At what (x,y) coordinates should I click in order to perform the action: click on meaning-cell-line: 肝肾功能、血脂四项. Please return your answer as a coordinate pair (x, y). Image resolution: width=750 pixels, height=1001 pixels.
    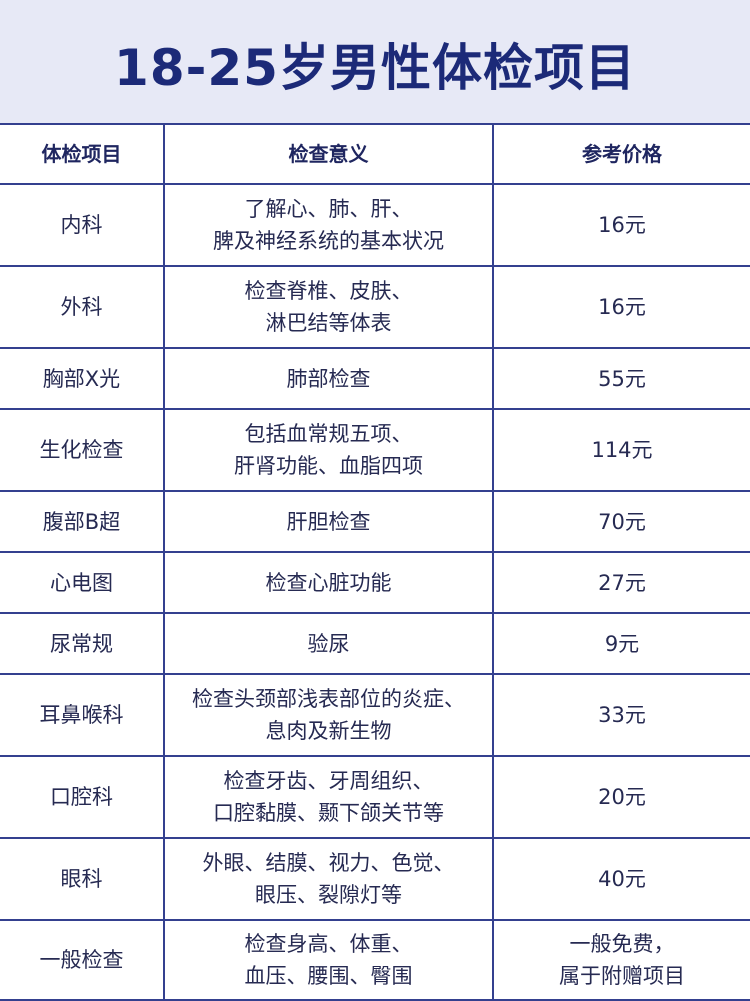
    Looking at the image, I should click on (328, 466).